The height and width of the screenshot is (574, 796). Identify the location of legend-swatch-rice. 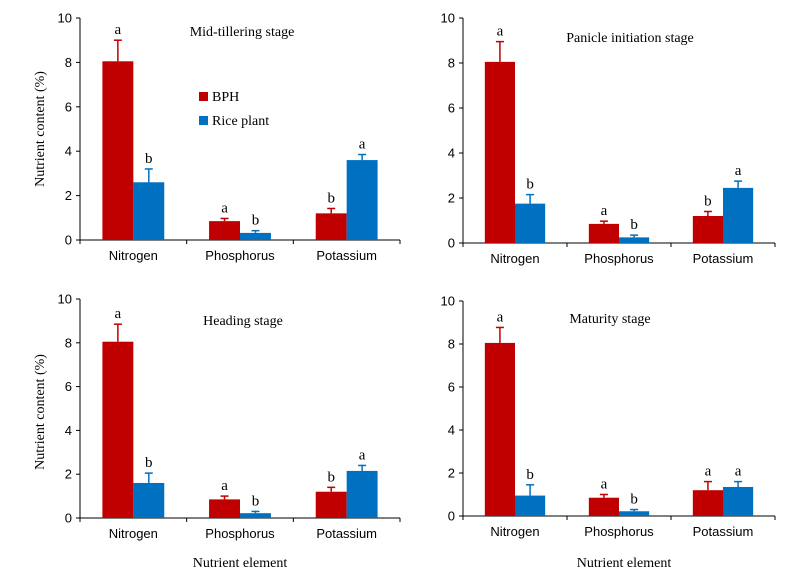
(203, 120).